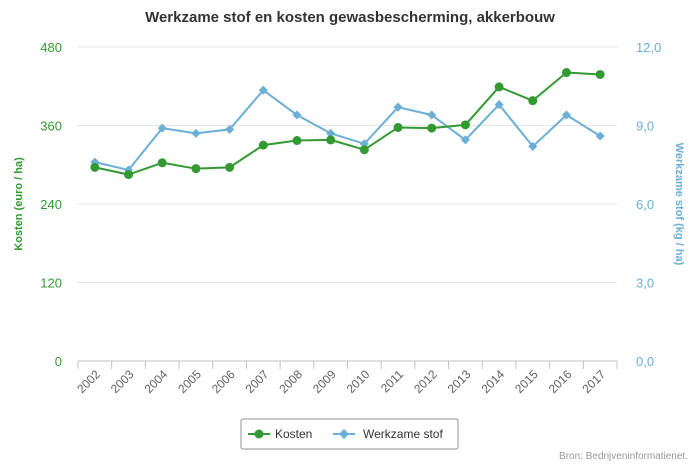  What do you see at coordinates (492, 381) in the screenshot?
I see `x-tick-label: 2014` at bounding box center [492, 381].